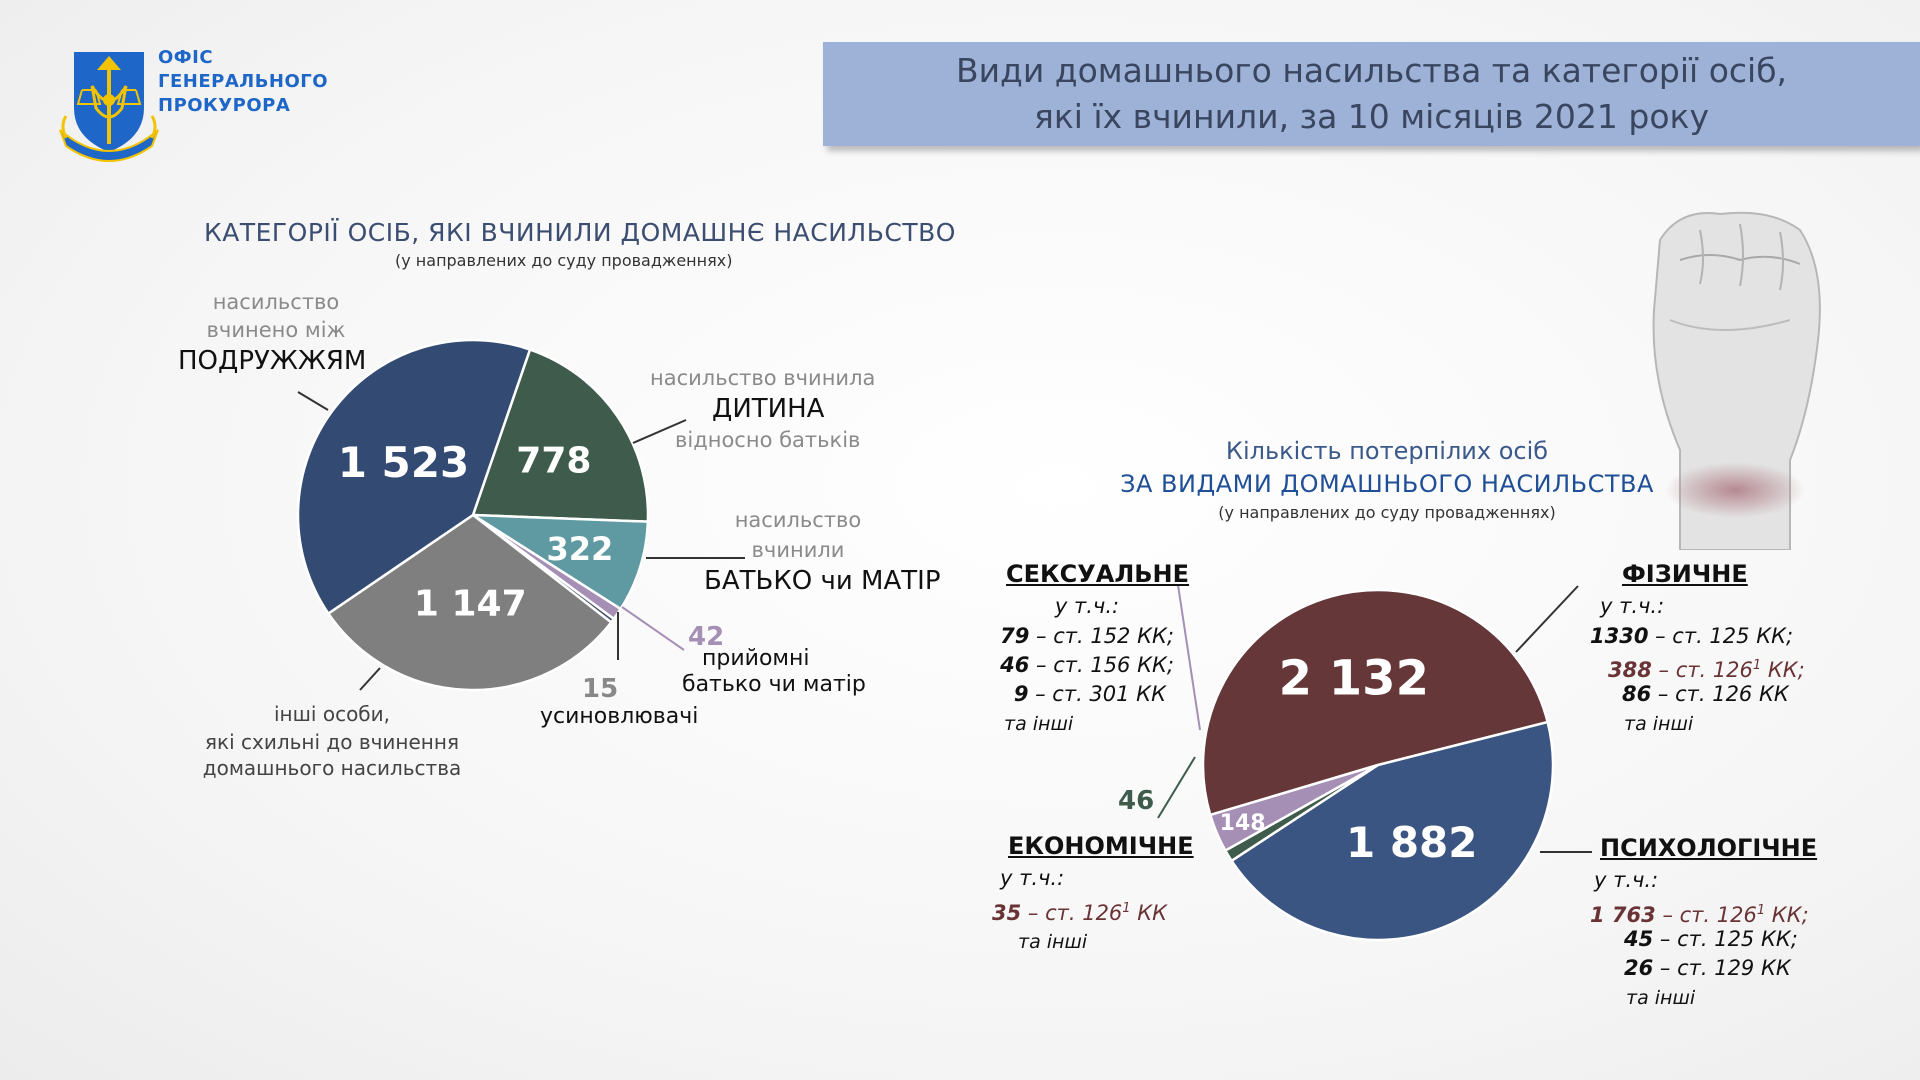 This screenshot has width=1920, height=1080. What do you see at coordinates (1387, 512) in the screenshot?
I see `right-chart-subtitle: (у направлених до суду провадженнях)` at bounding box center [1387, 512].